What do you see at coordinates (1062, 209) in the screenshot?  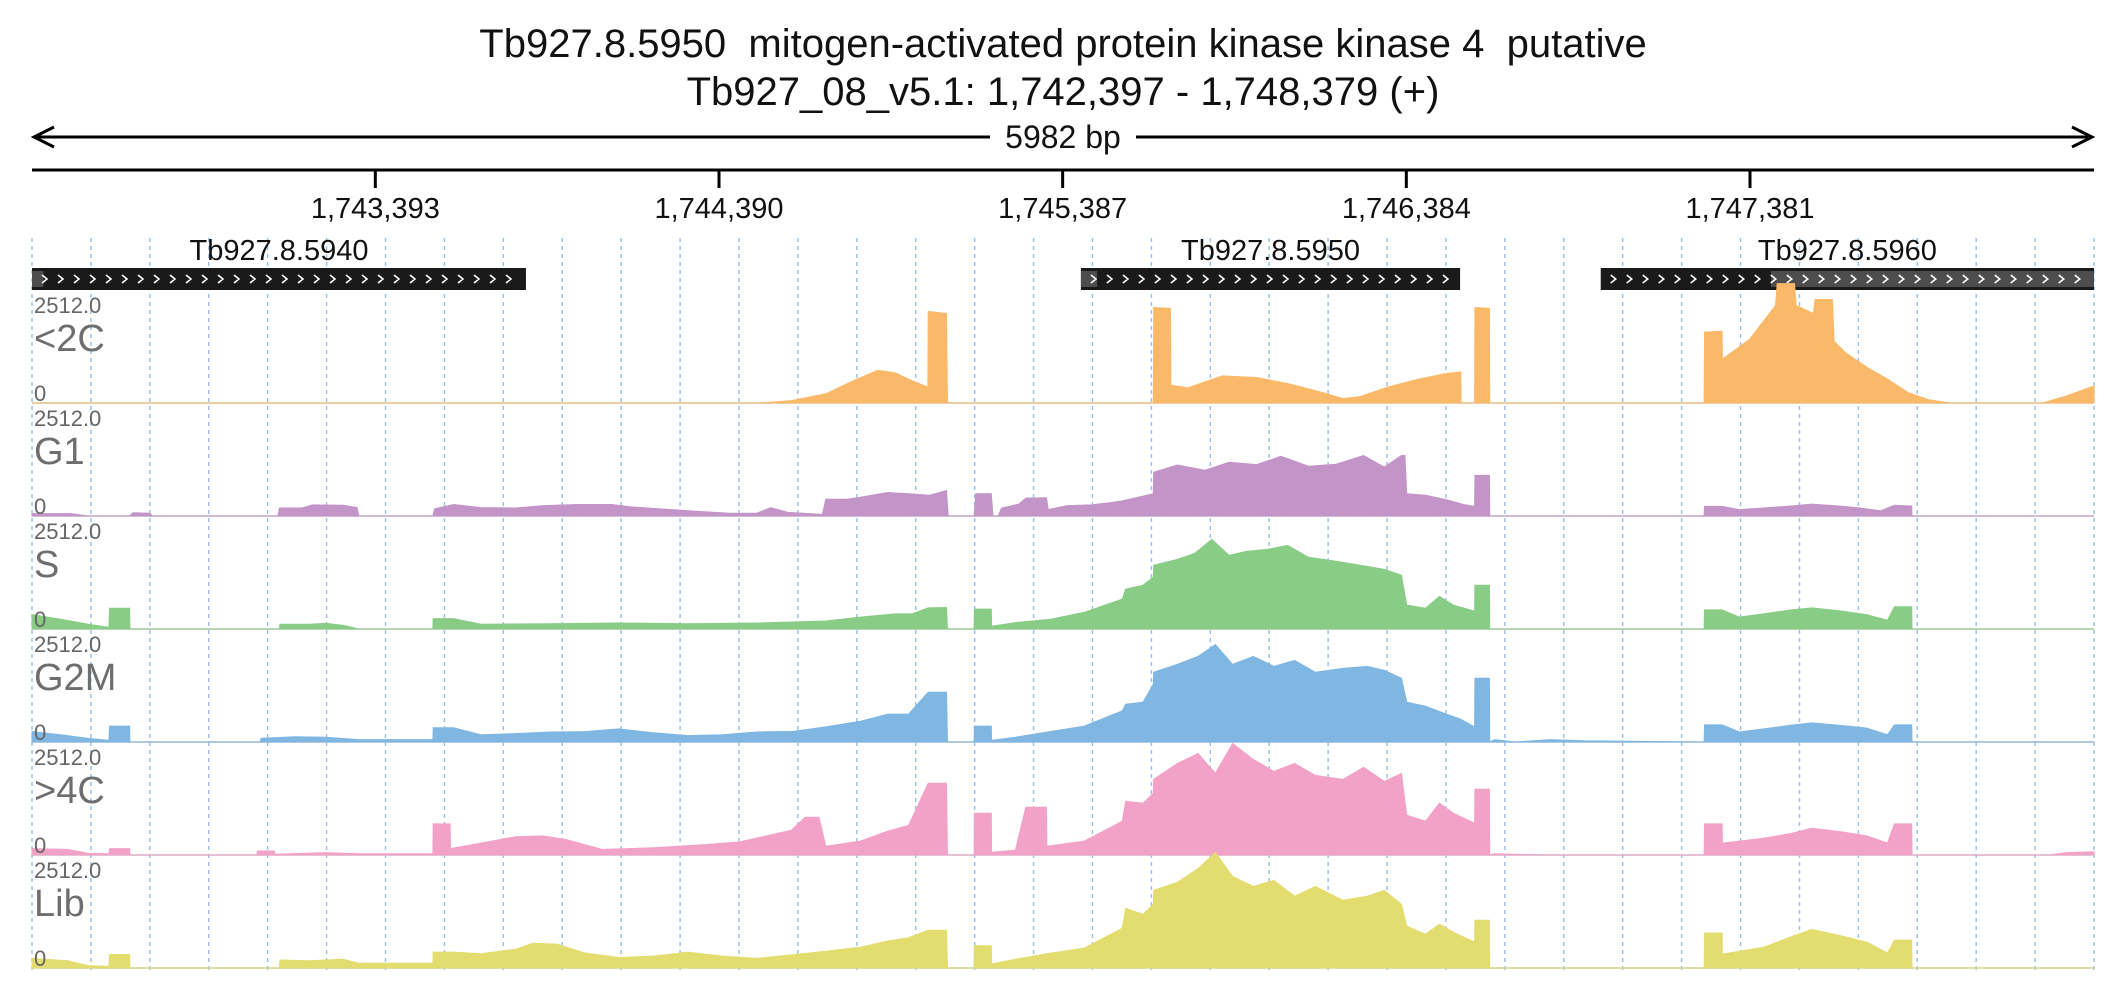 I see `axis-tick-label: 1,745,387` at bounding box center [1062, 209].